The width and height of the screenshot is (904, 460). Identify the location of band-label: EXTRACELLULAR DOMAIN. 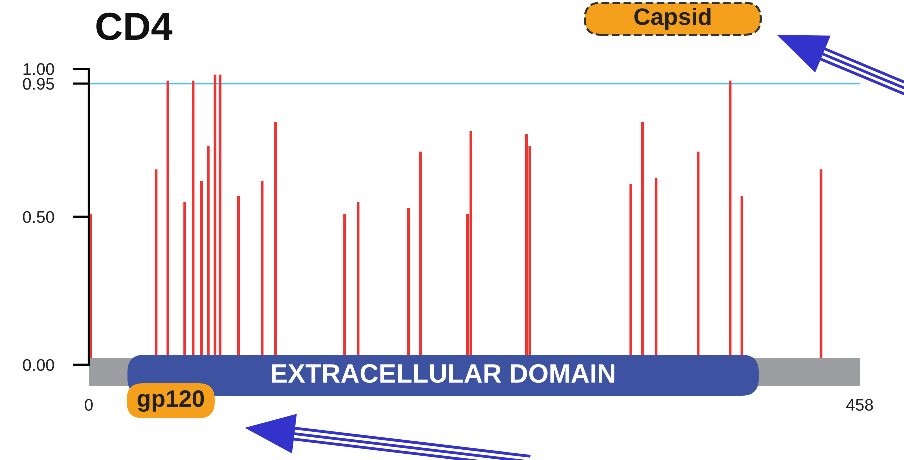
(443, 374).